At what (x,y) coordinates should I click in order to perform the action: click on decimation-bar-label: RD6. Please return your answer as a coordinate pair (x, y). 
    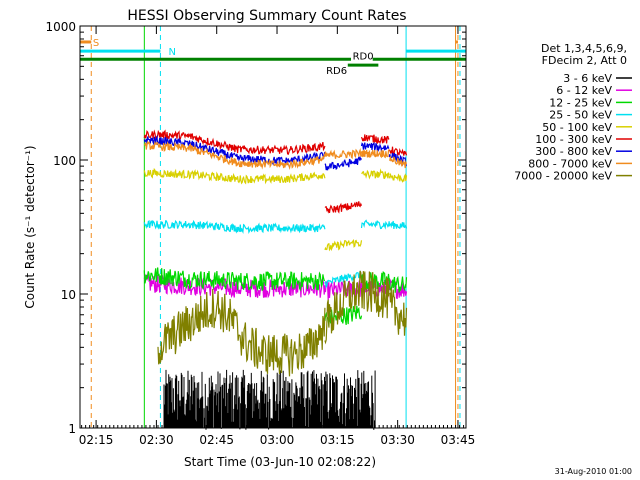
    Looking at the image, I should click on (336, 71).